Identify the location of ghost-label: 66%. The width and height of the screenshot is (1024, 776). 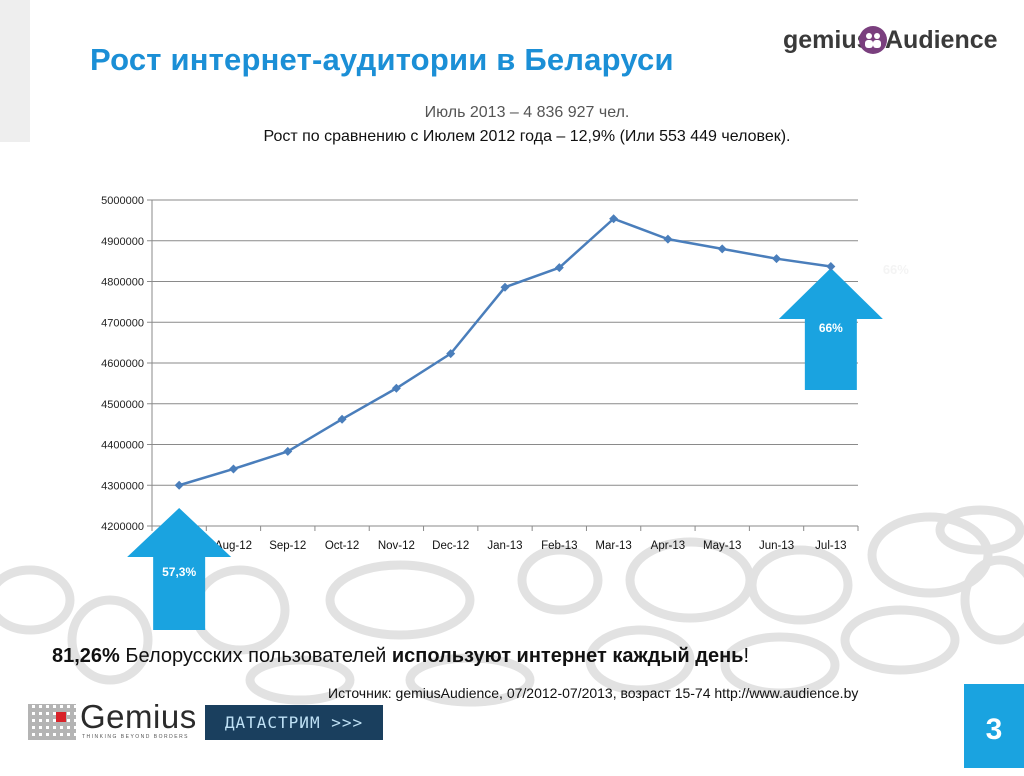
(896, 269).